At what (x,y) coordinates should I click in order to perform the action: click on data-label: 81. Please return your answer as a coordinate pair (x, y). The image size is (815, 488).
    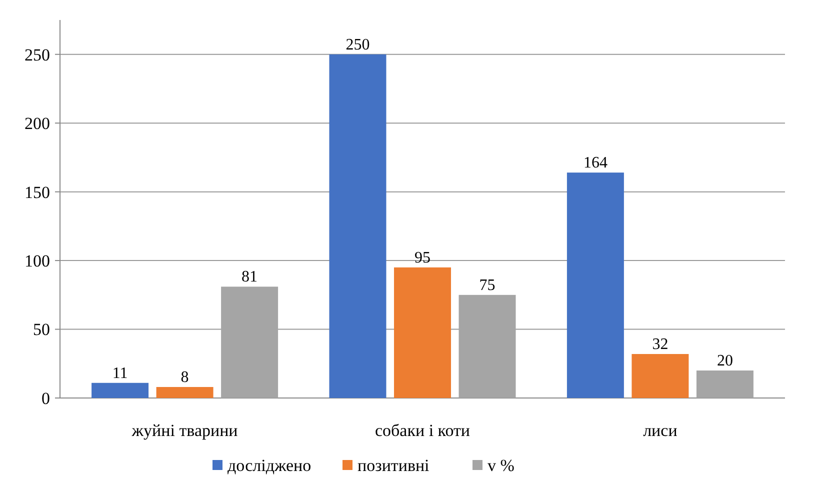
    Looking at the image, I should click on (250, 277).